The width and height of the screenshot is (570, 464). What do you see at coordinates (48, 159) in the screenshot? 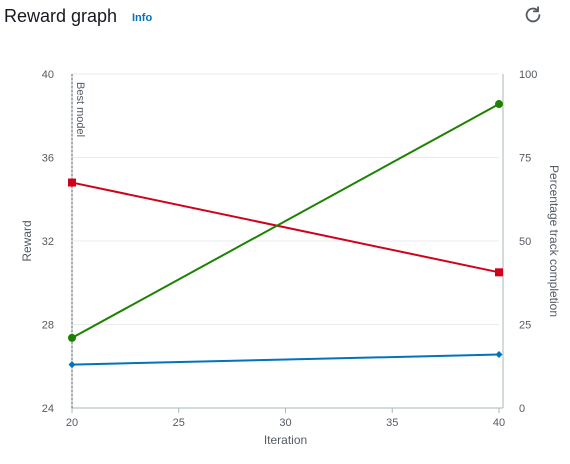
I see `y-tick-label: 36` at bounding box center [48, 159].